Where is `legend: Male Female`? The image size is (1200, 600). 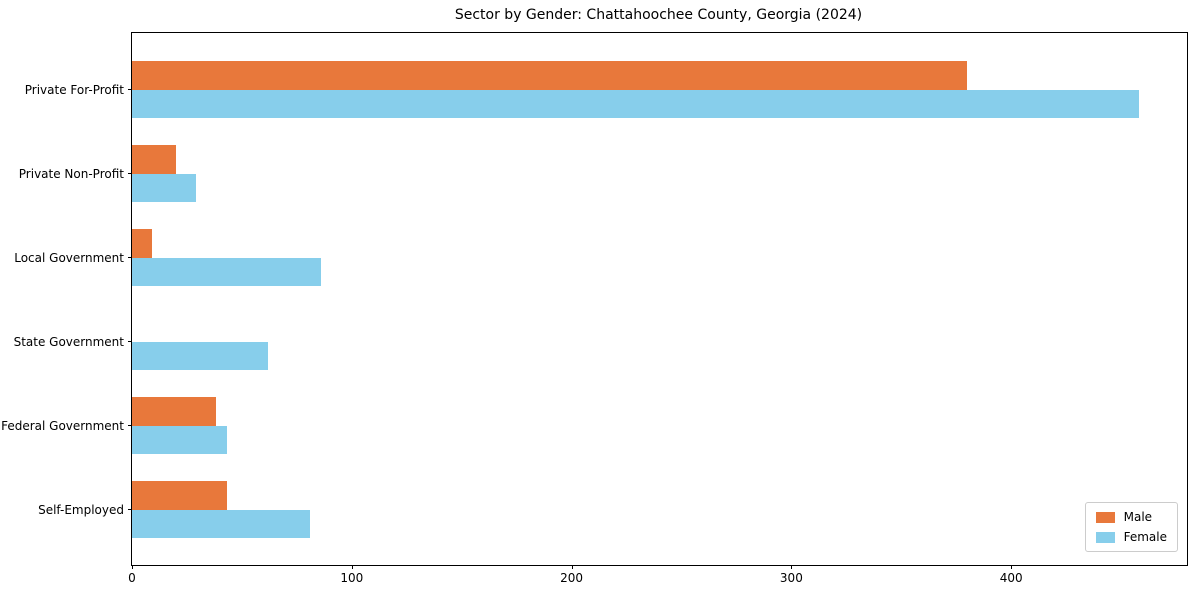 legend: Male Female is located at coordinates (1131, 527).